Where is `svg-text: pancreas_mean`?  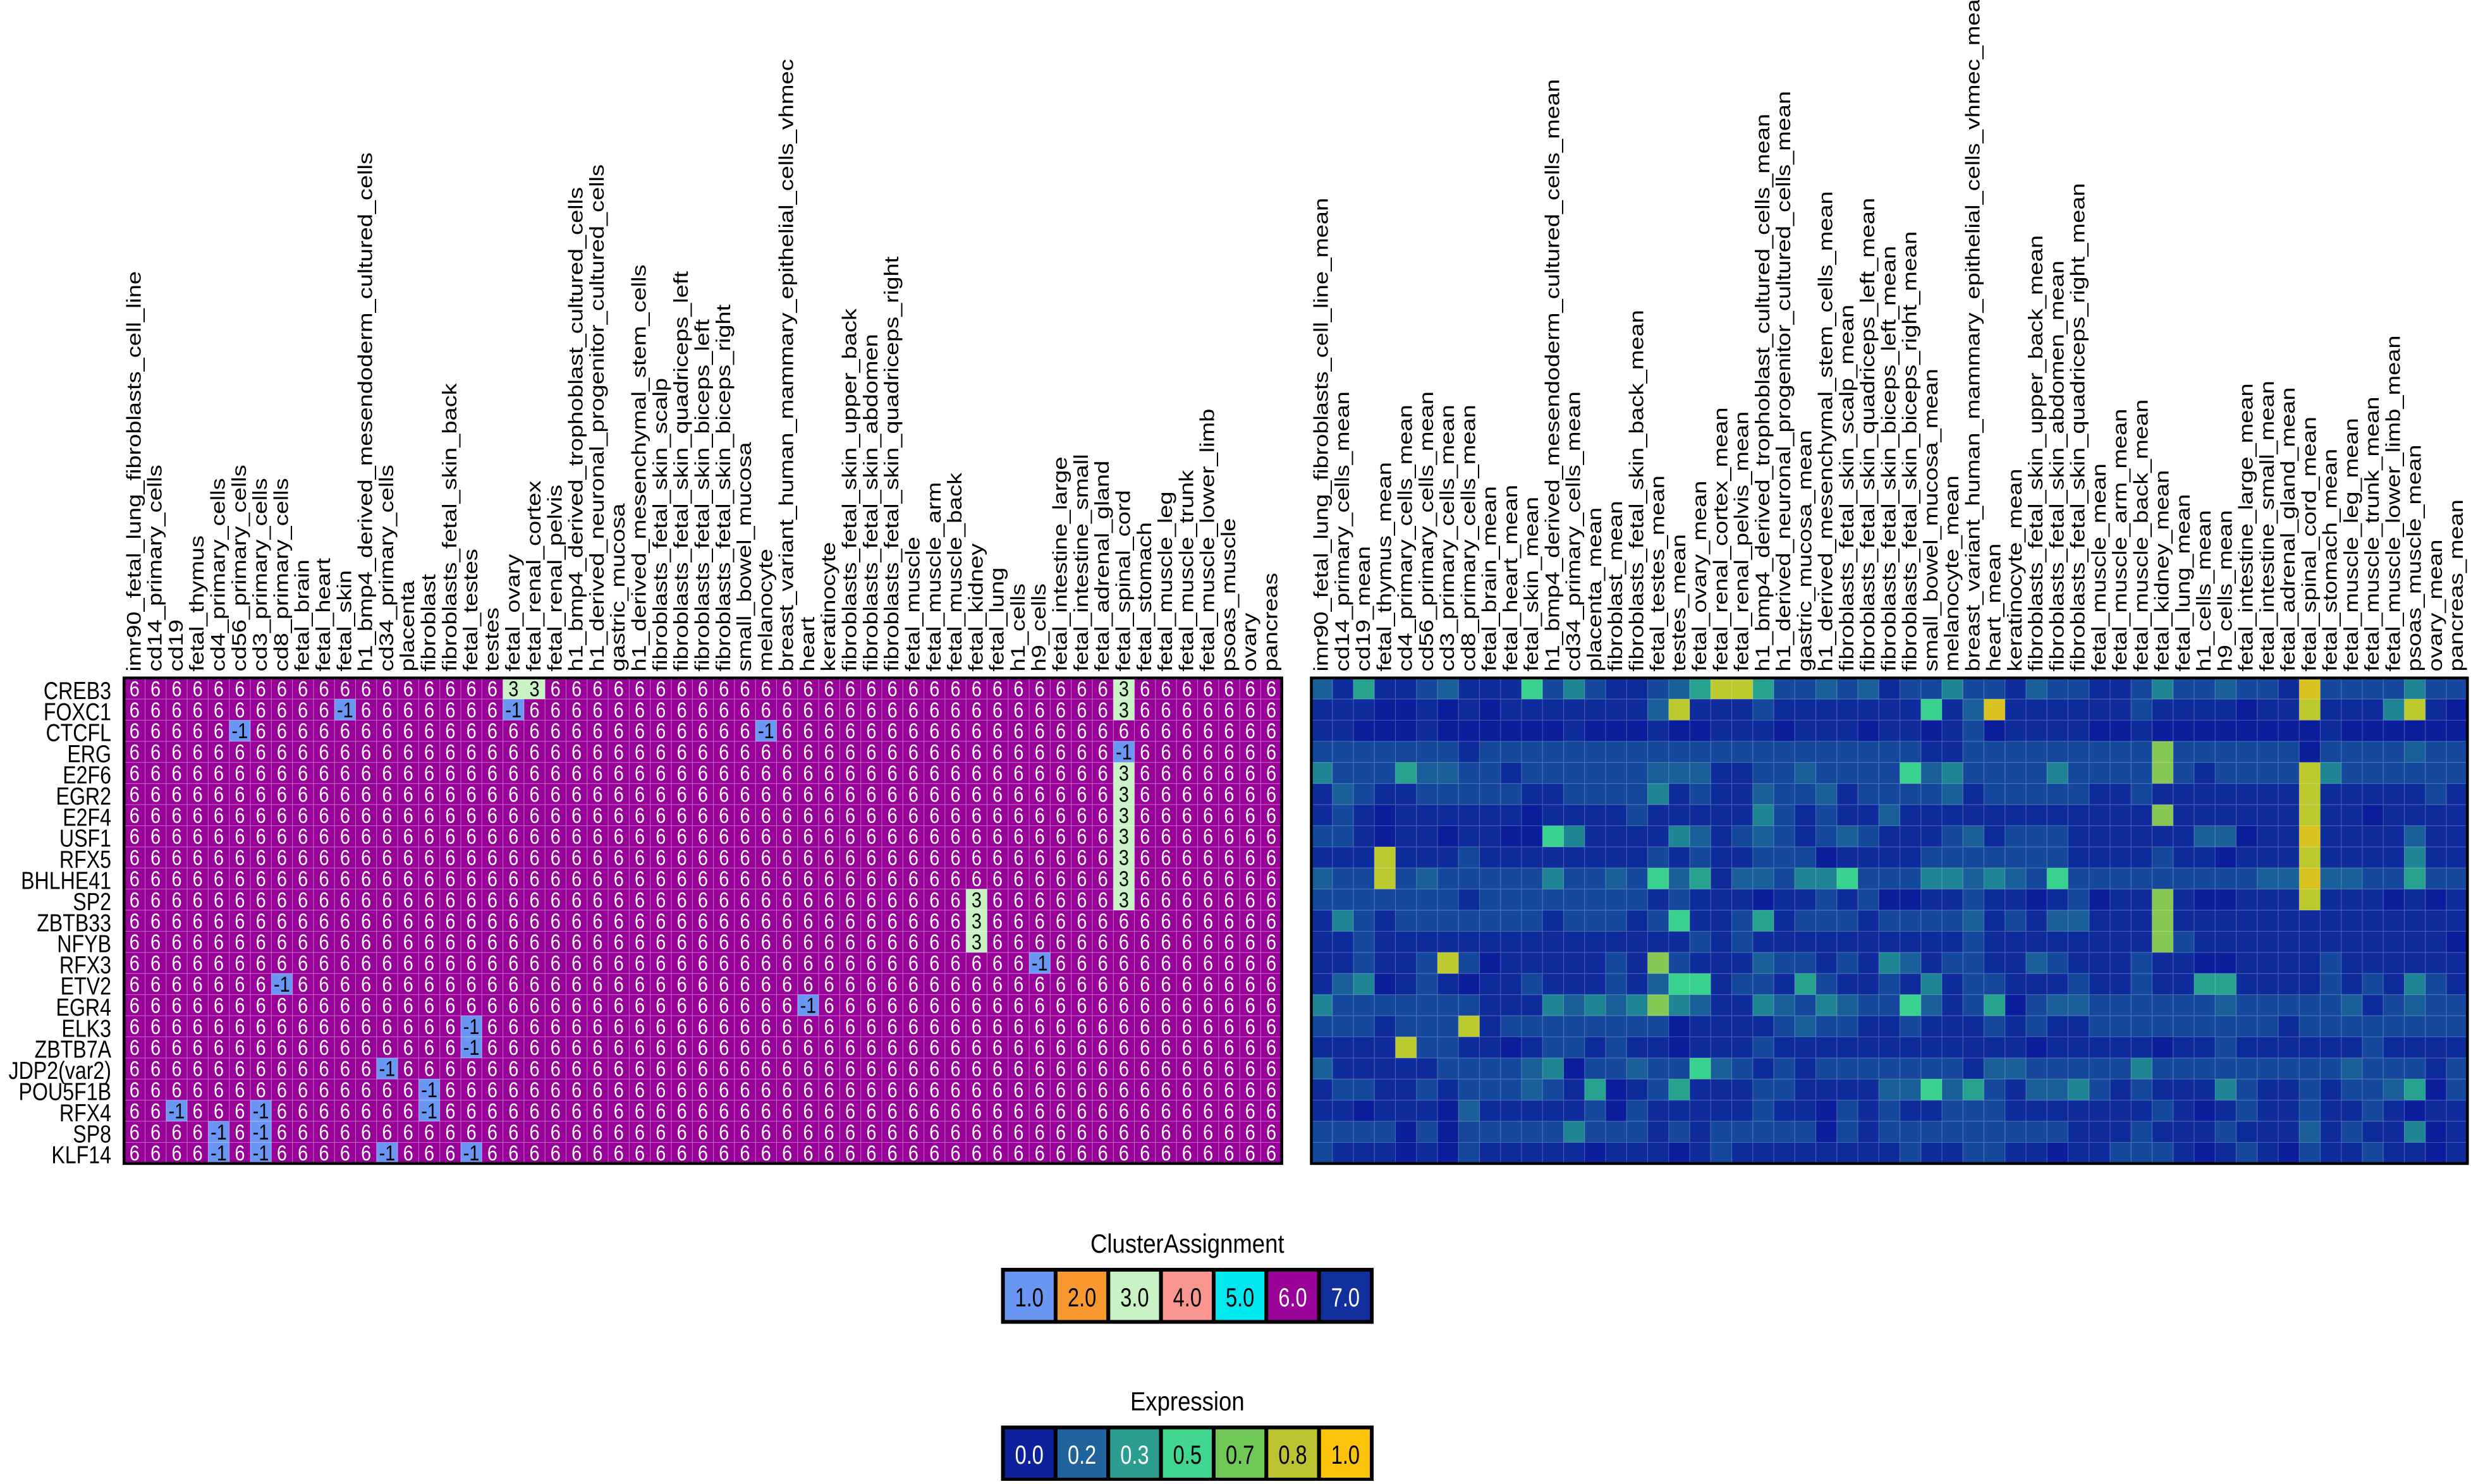
svg-text: pancreas_mean is located at coordinates (2456, 585).